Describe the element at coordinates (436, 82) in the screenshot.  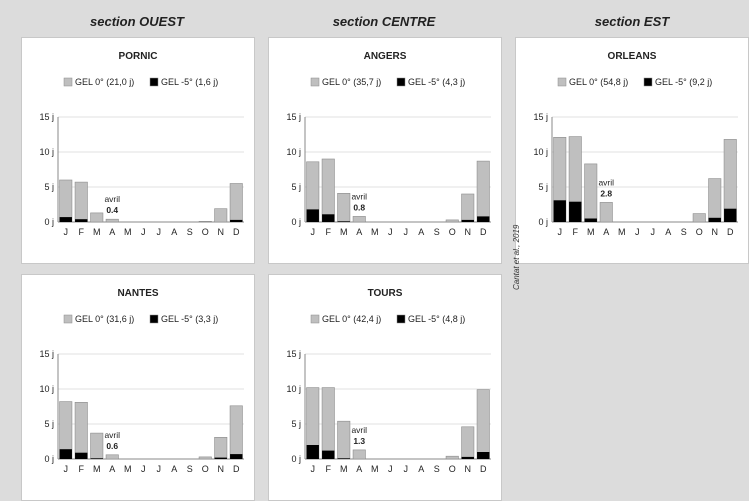
I see `legend-label-gel5: GEL -5° (4,3 j)` at that location.